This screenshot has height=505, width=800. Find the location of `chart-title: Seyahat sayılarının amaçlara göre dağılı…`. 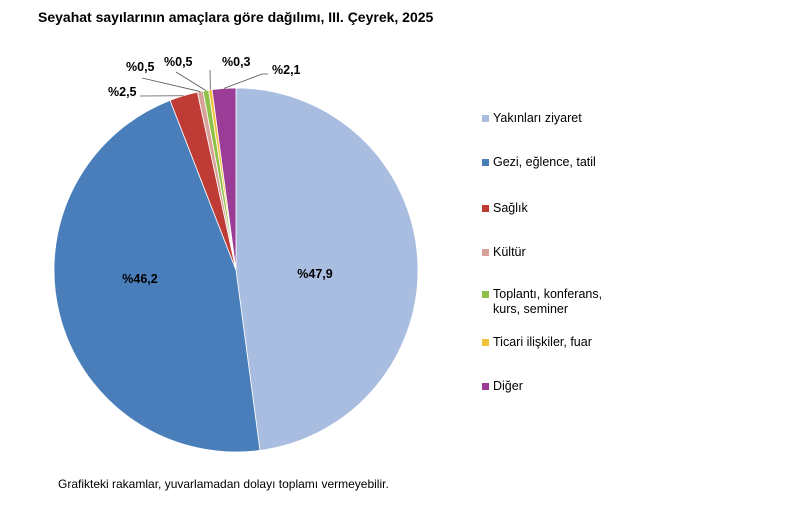

chart-title: Seyahat sayılarının amaçlara göre dağılı… is located at coordinates (236, 17).